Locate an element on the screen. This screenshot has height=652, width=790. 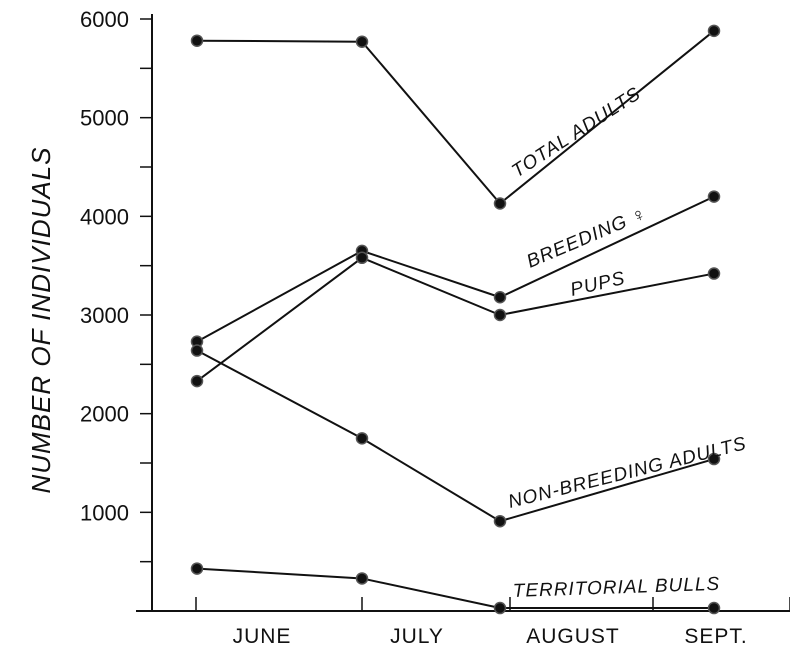
y-tick-label: 3000 is located at coordinates (104, 315).